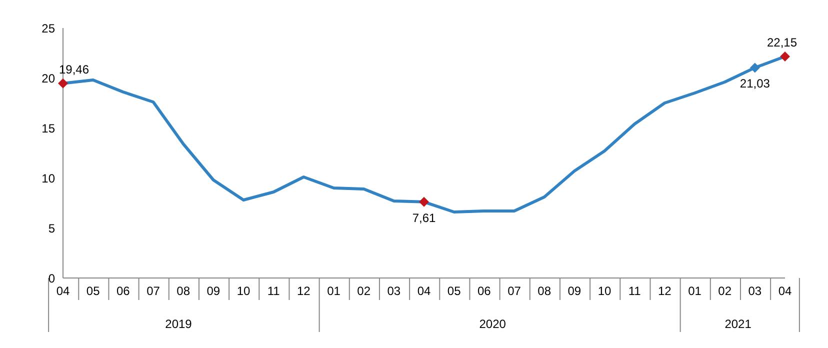  I want to click on y-tick-label: 10, so click(49, 178).